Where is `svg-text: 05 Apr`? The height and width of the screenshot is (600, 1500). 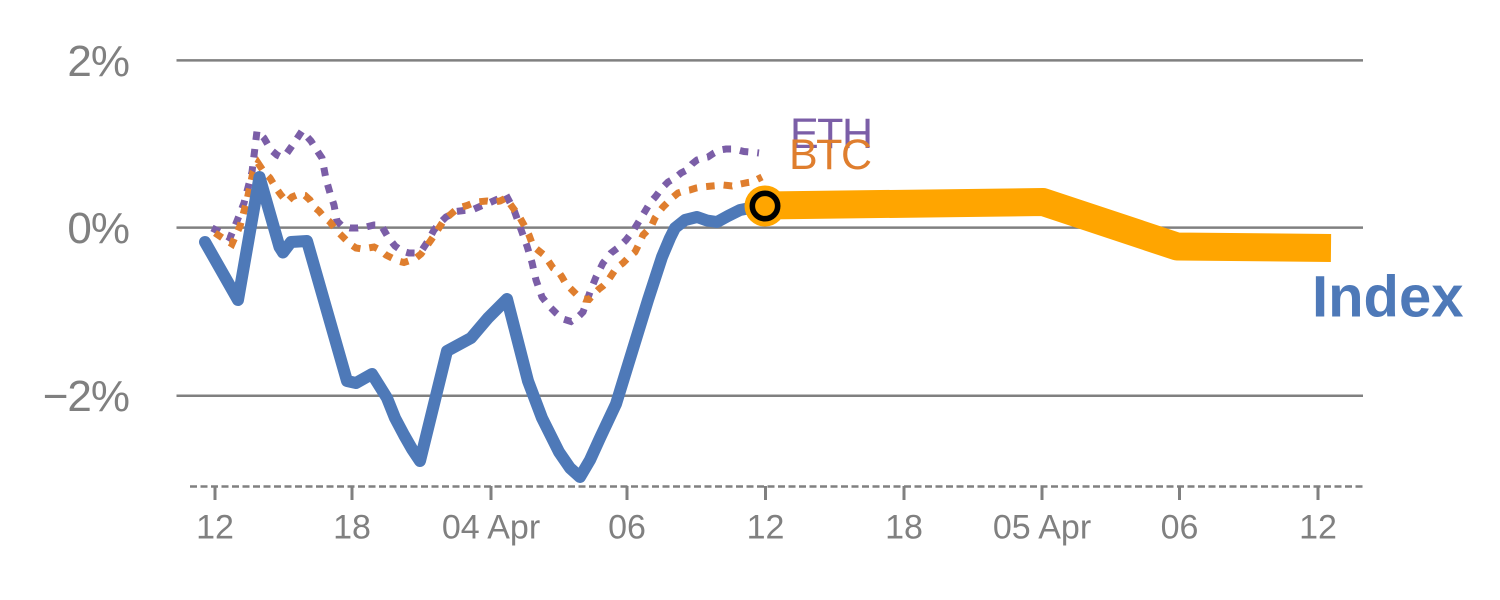
svg-text: 05 Apr is located at coordinates (1042, 528).